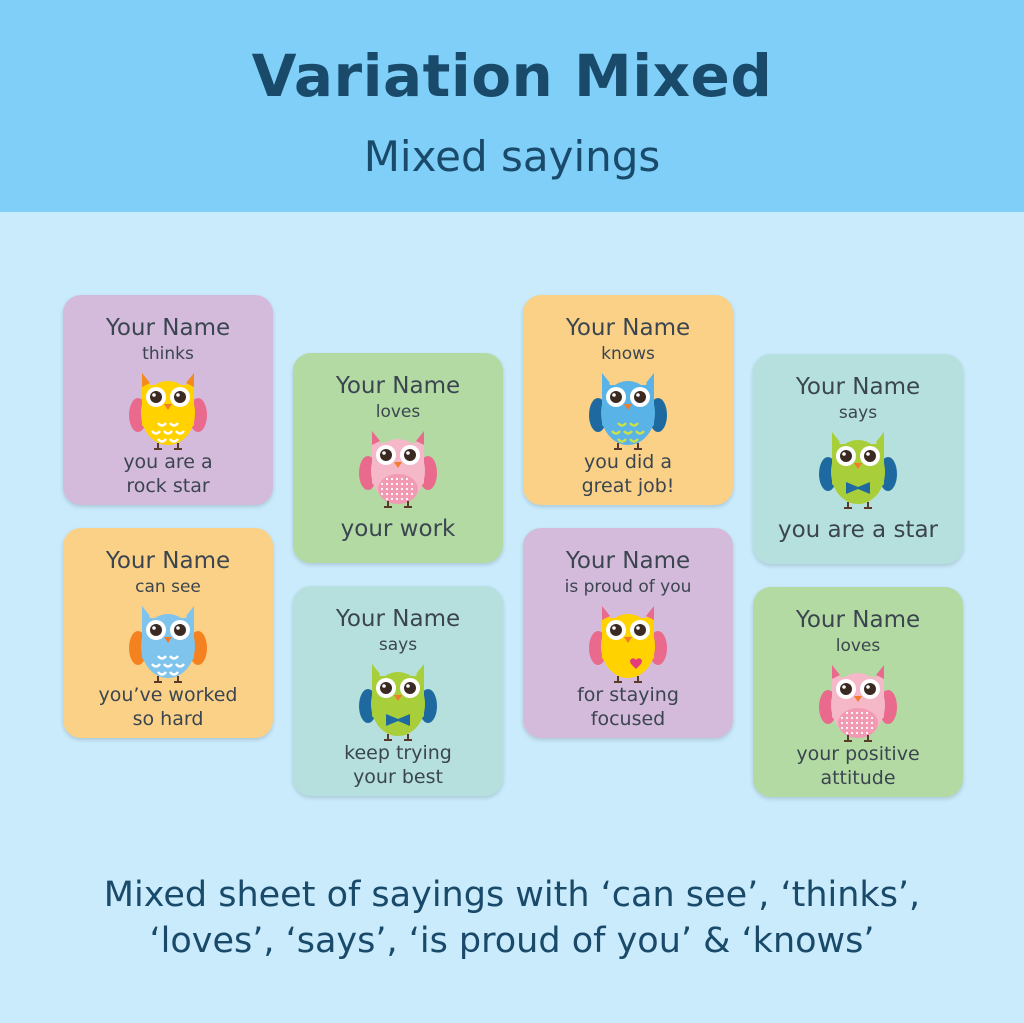 This screenshot has height=1023, width=1024. Describe the element at coordinates (168, 354) in the screenshot. I see `sticker-verb: thinks` at that location.